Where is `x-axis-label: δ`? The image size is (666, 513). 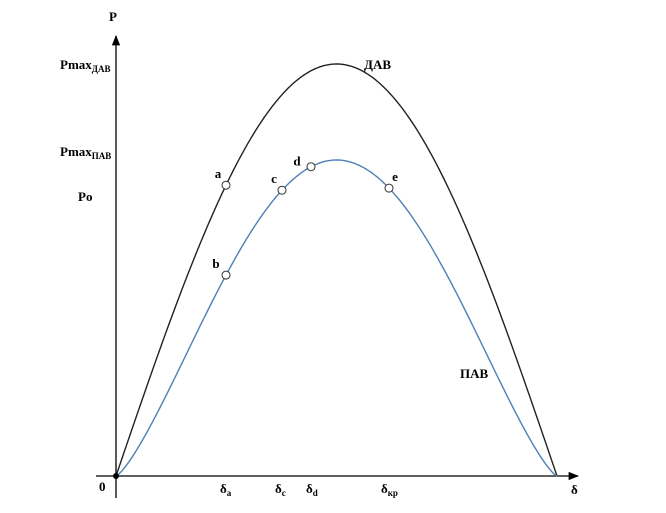 x-axis-label: δ is located at coordinates (574, 489).